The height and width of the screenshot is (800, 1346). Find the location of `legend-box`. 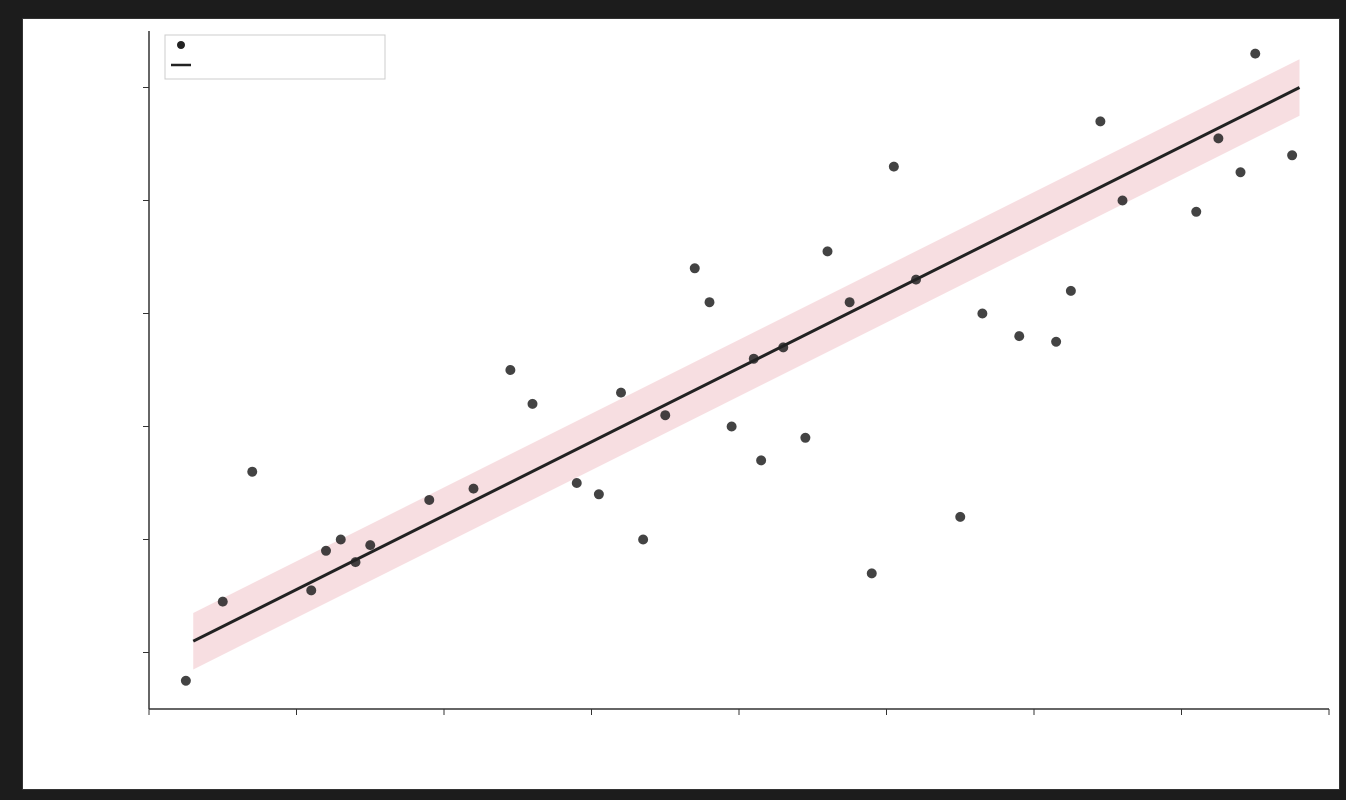

legend-box is located at coordinates (275, 57).